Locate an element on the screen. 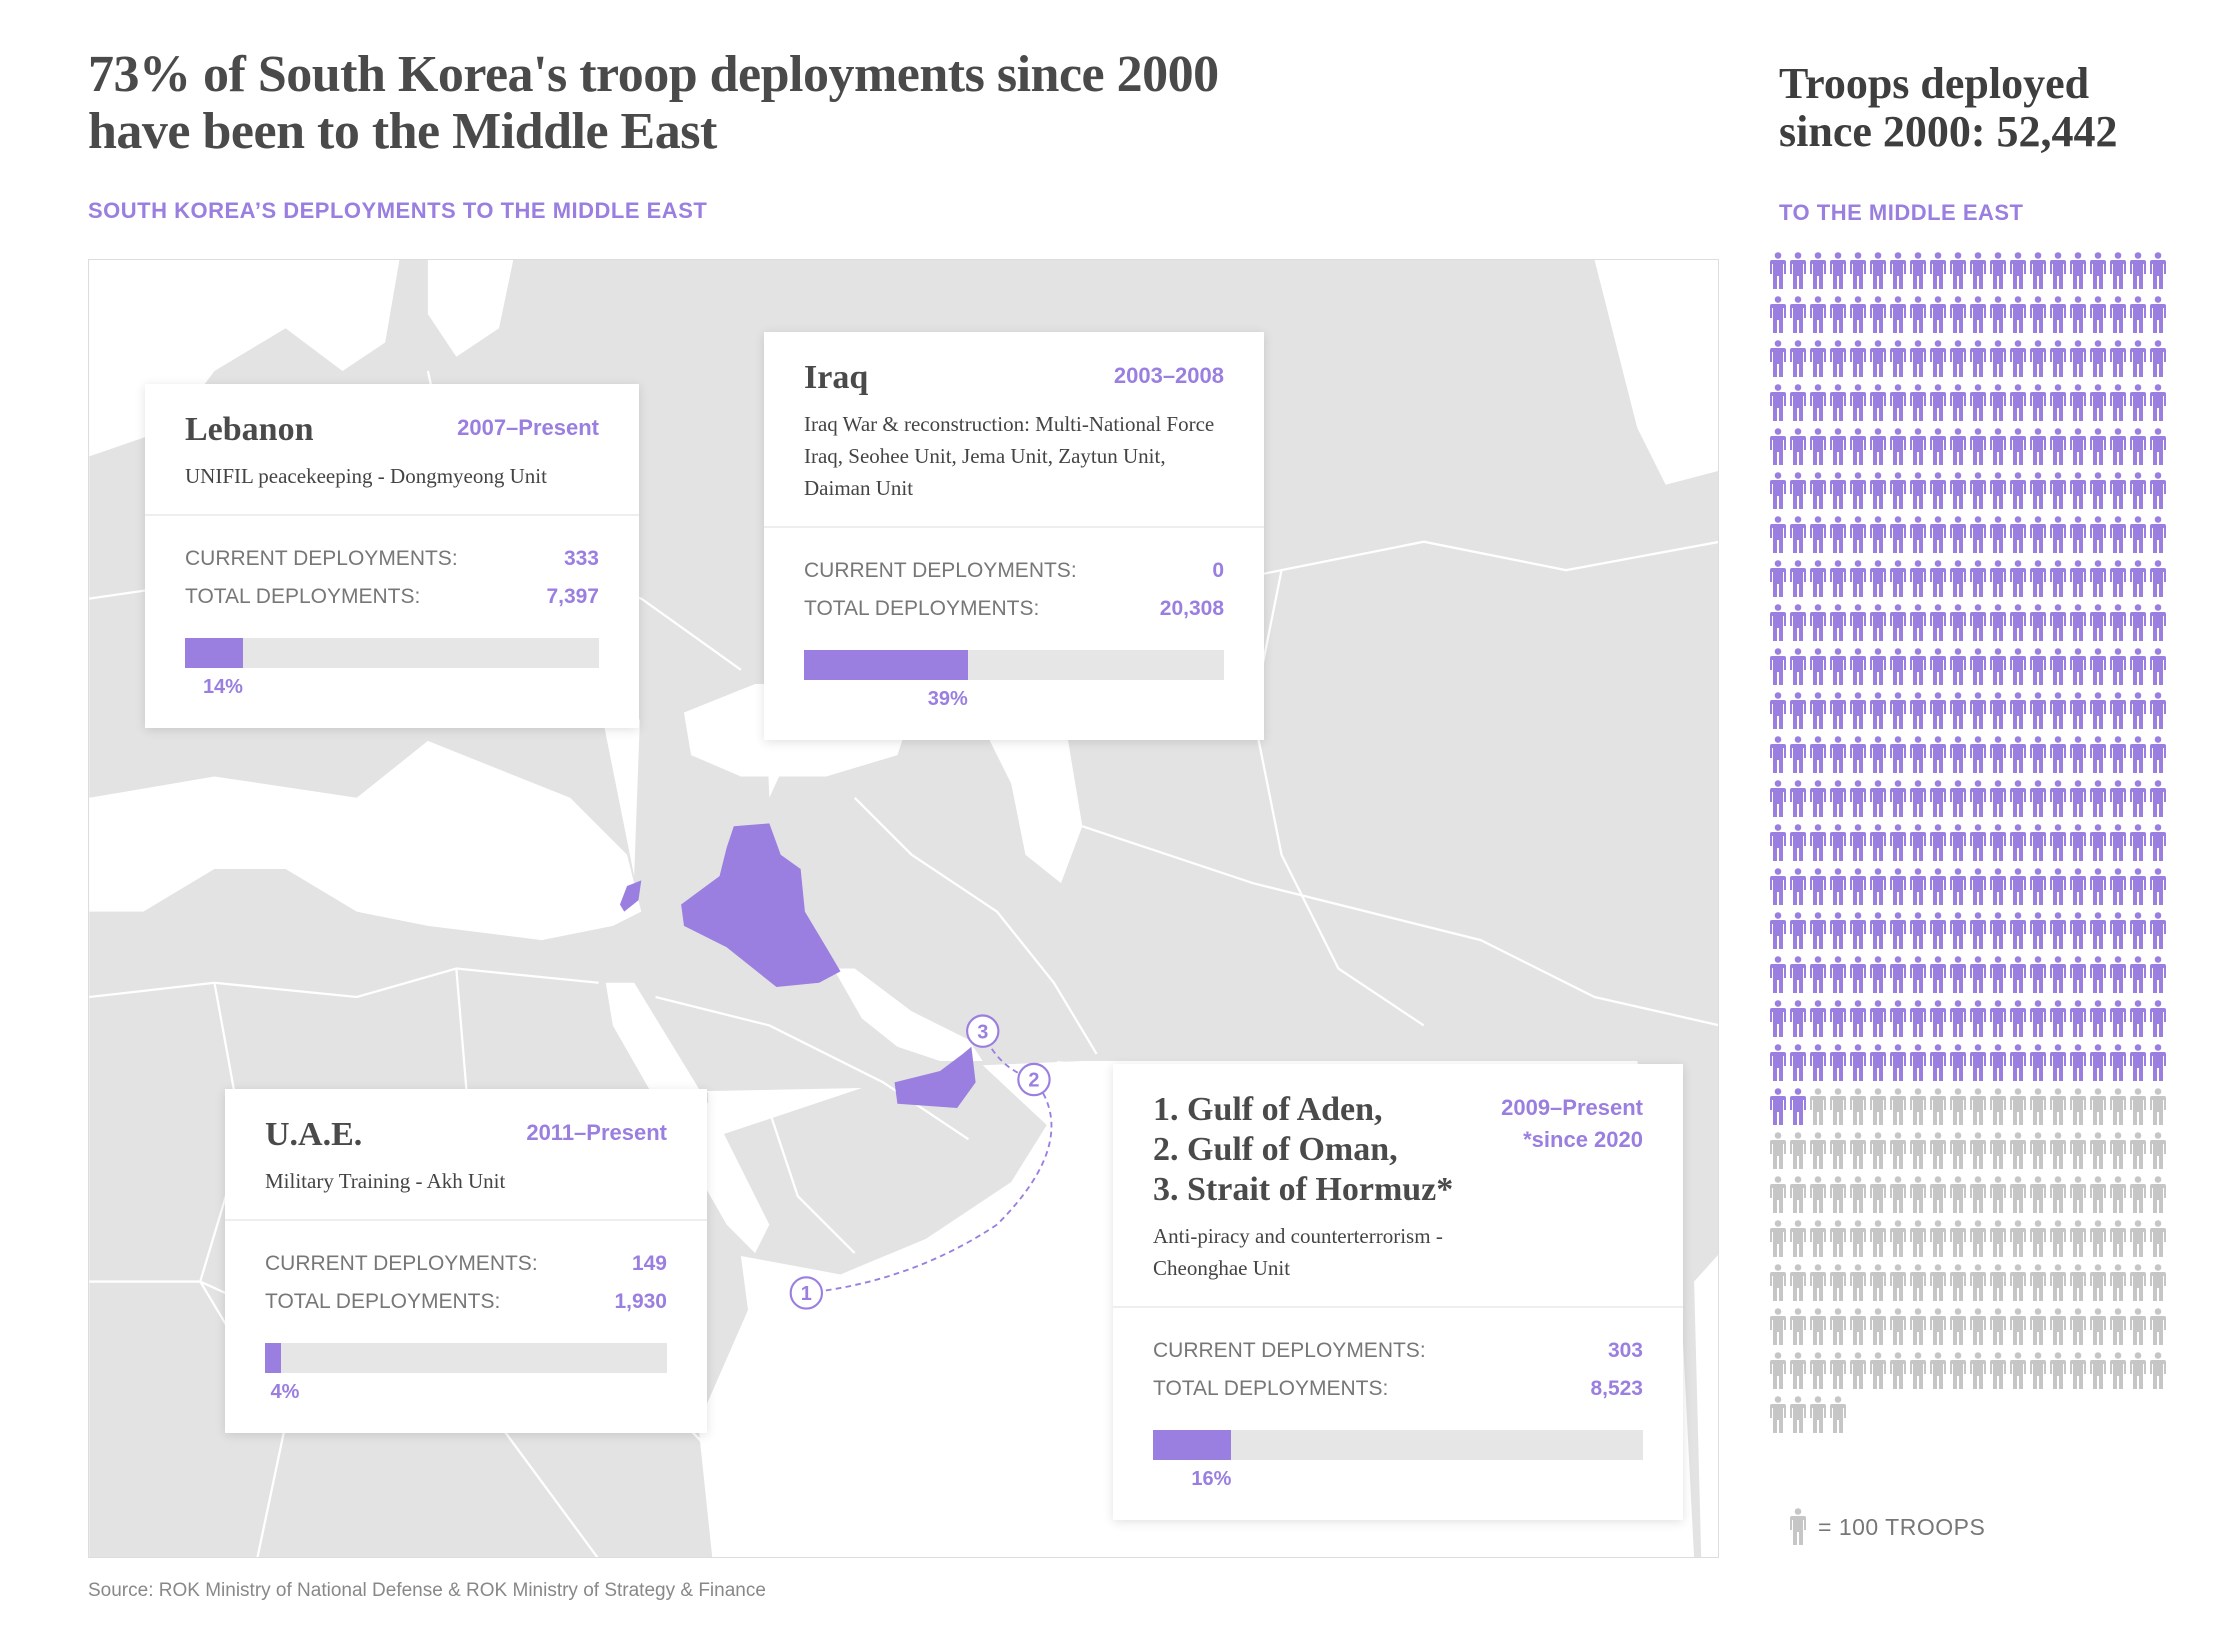 The image size is (2220, 1640). marker-1-label: 1 is located at coordinates (806, 1294).